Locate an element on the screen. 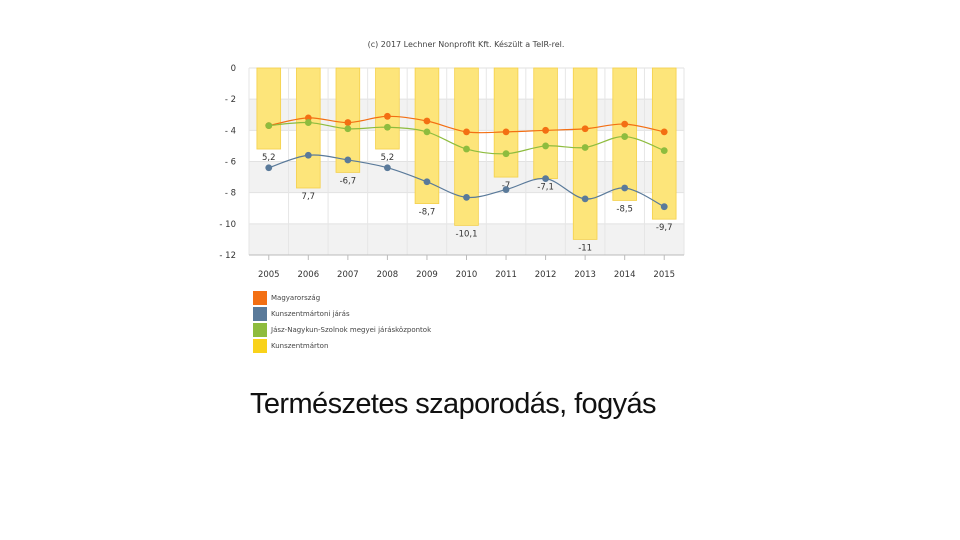 This screenshot has width=960, height=540. x-tick-label: 2015 is located at coordinates (664, 275).